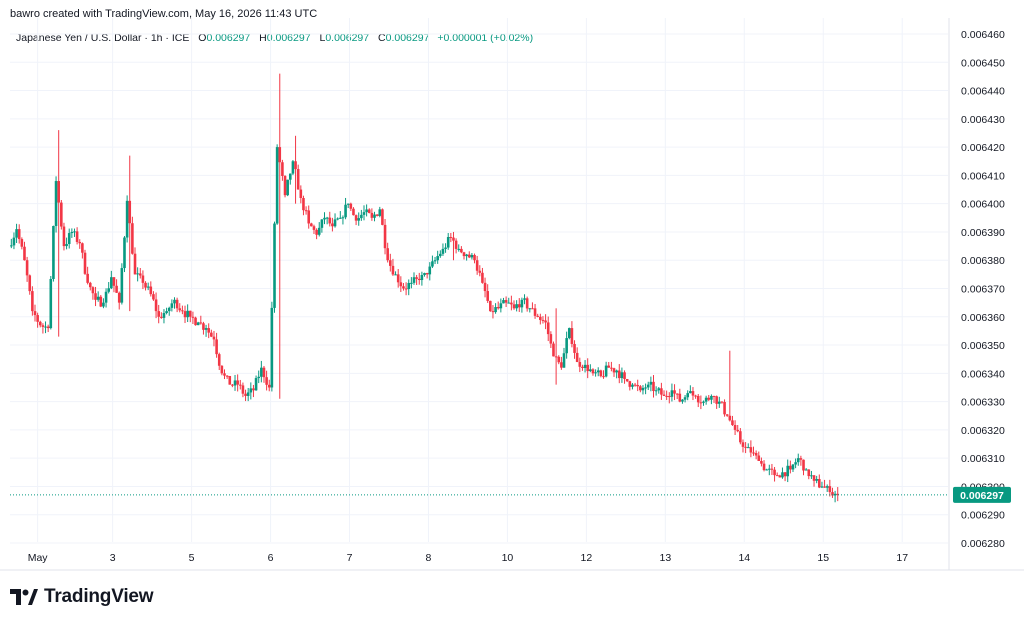 Image resolution: width=1024 pixels, height=624 pixels. Describe the element at coordinates (983, 176) in the screenshot. I see `y-tick-label: 0.006410` at that location.